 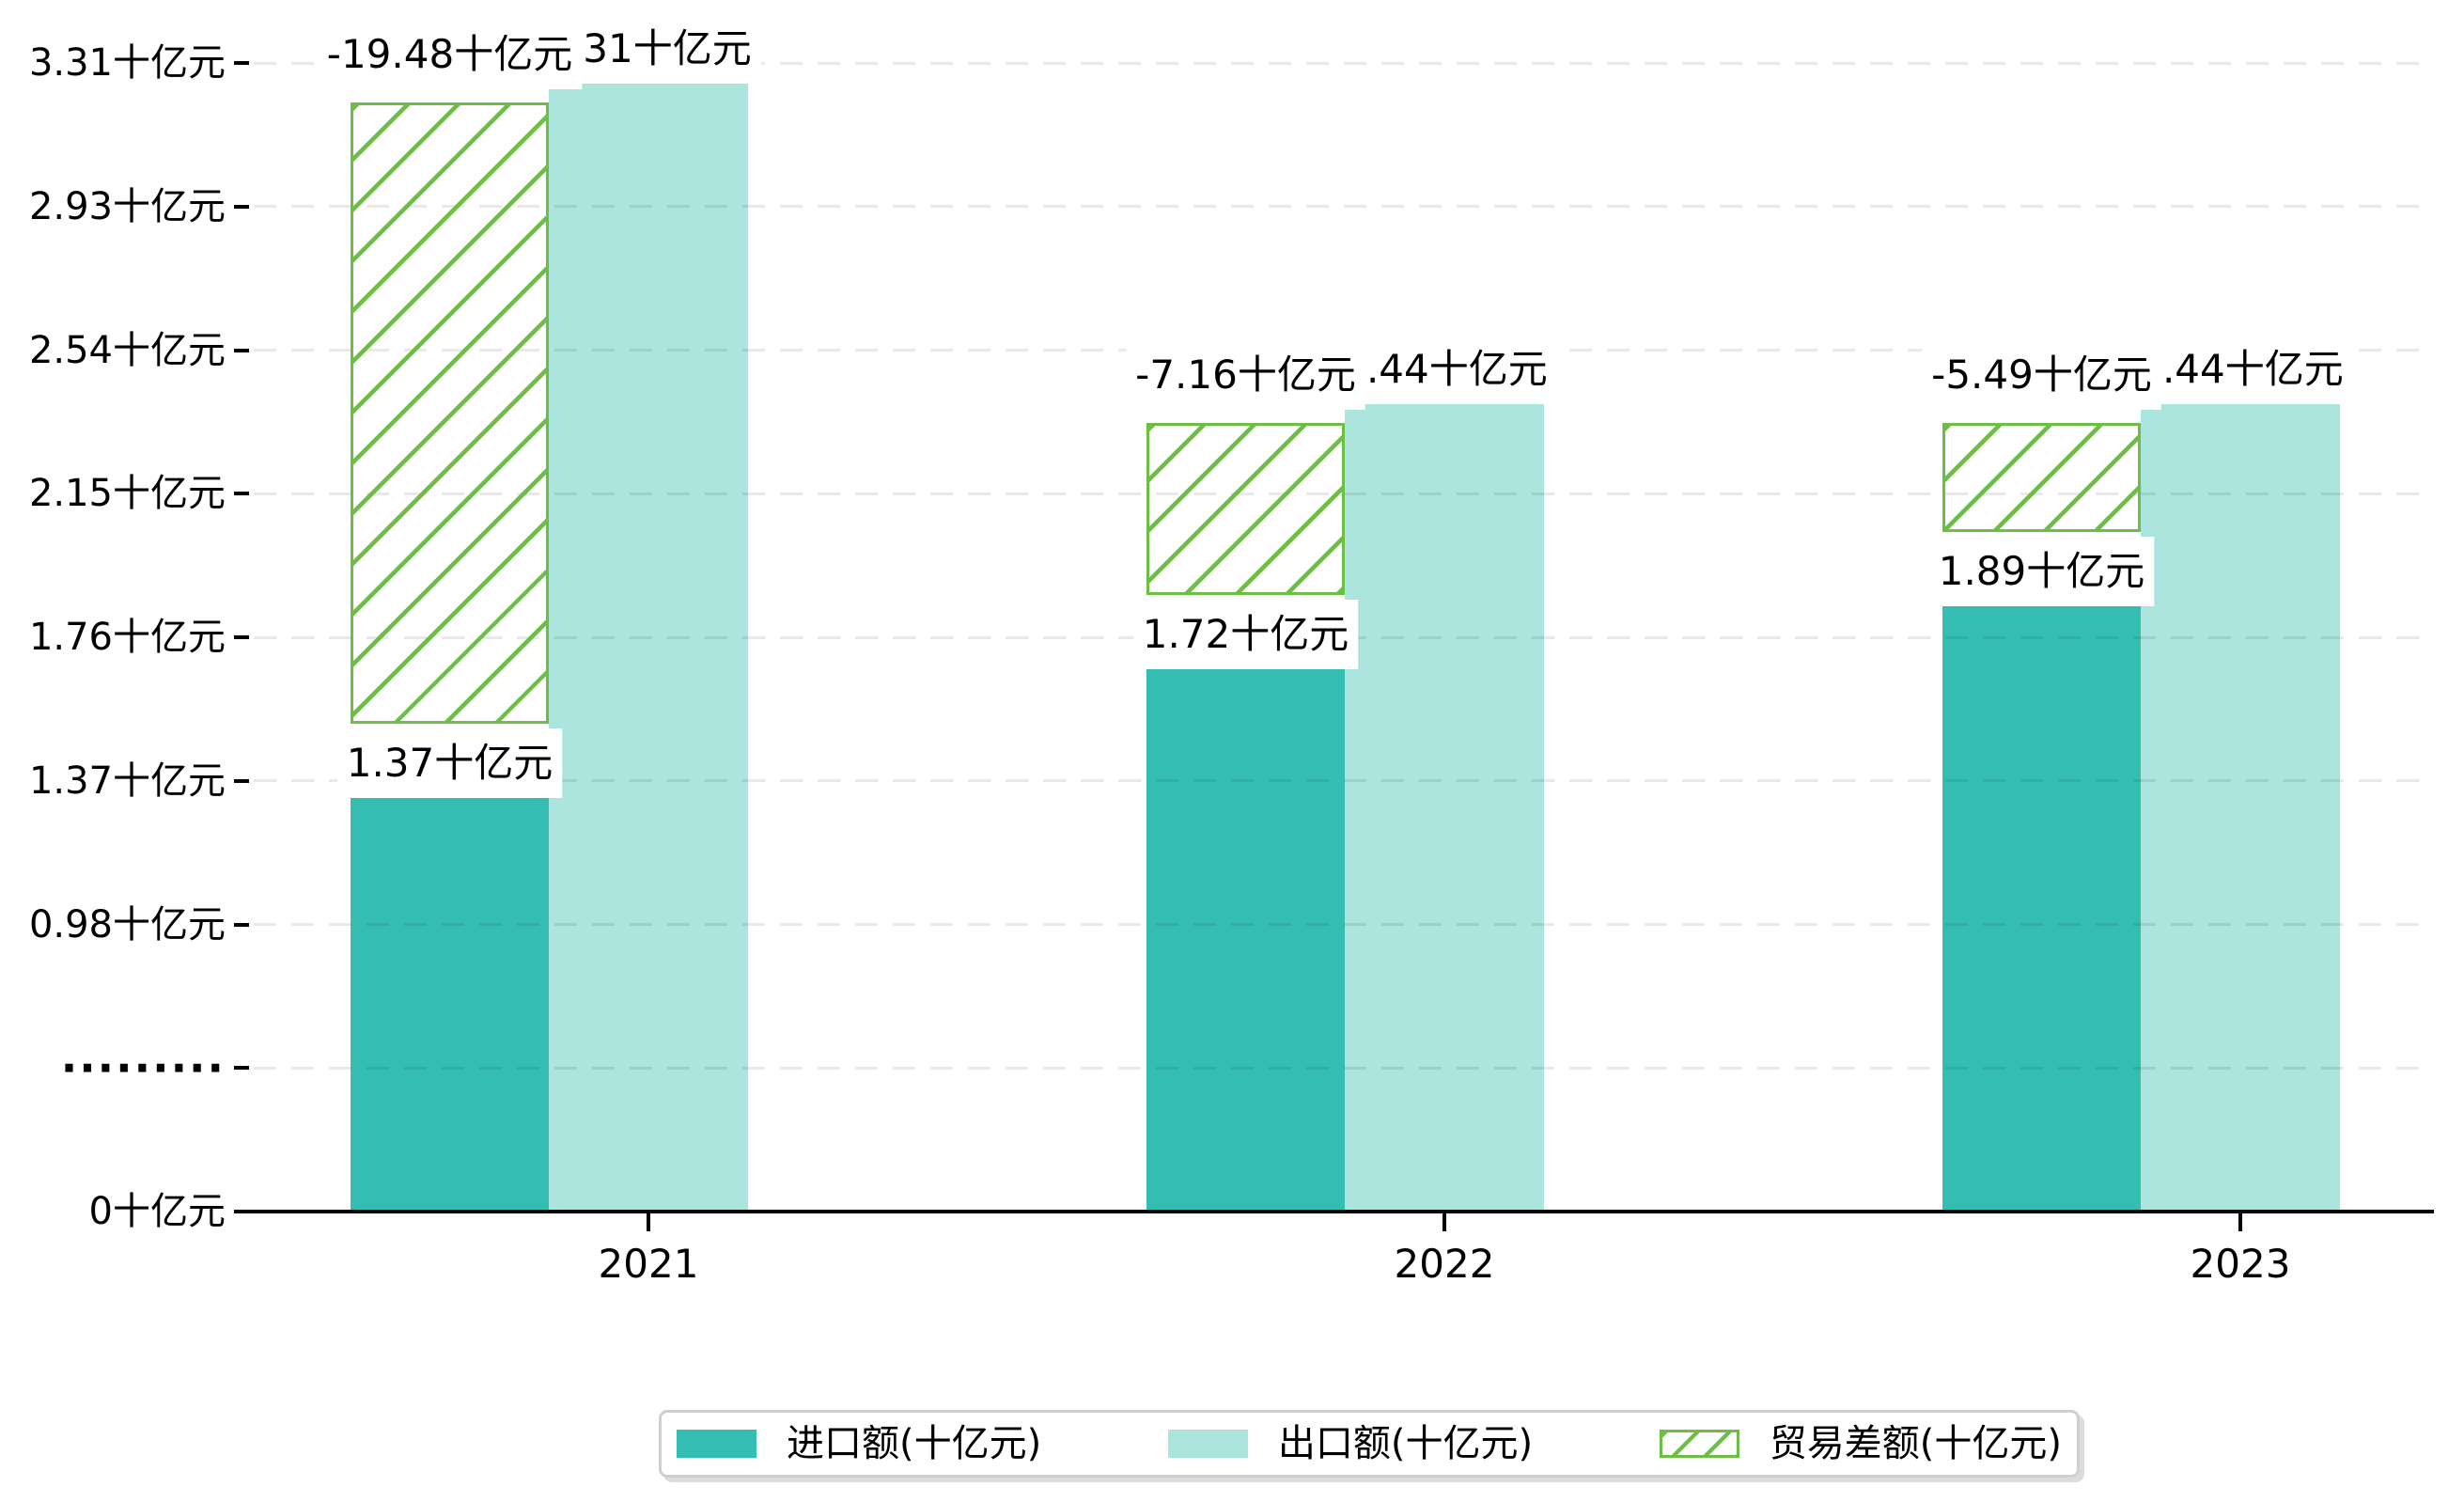 What do you see at coordinates (1444, 1264) in the screenshot?
I see `x-axis-tick-label: 2022` at bounding box center [1444, 1264].